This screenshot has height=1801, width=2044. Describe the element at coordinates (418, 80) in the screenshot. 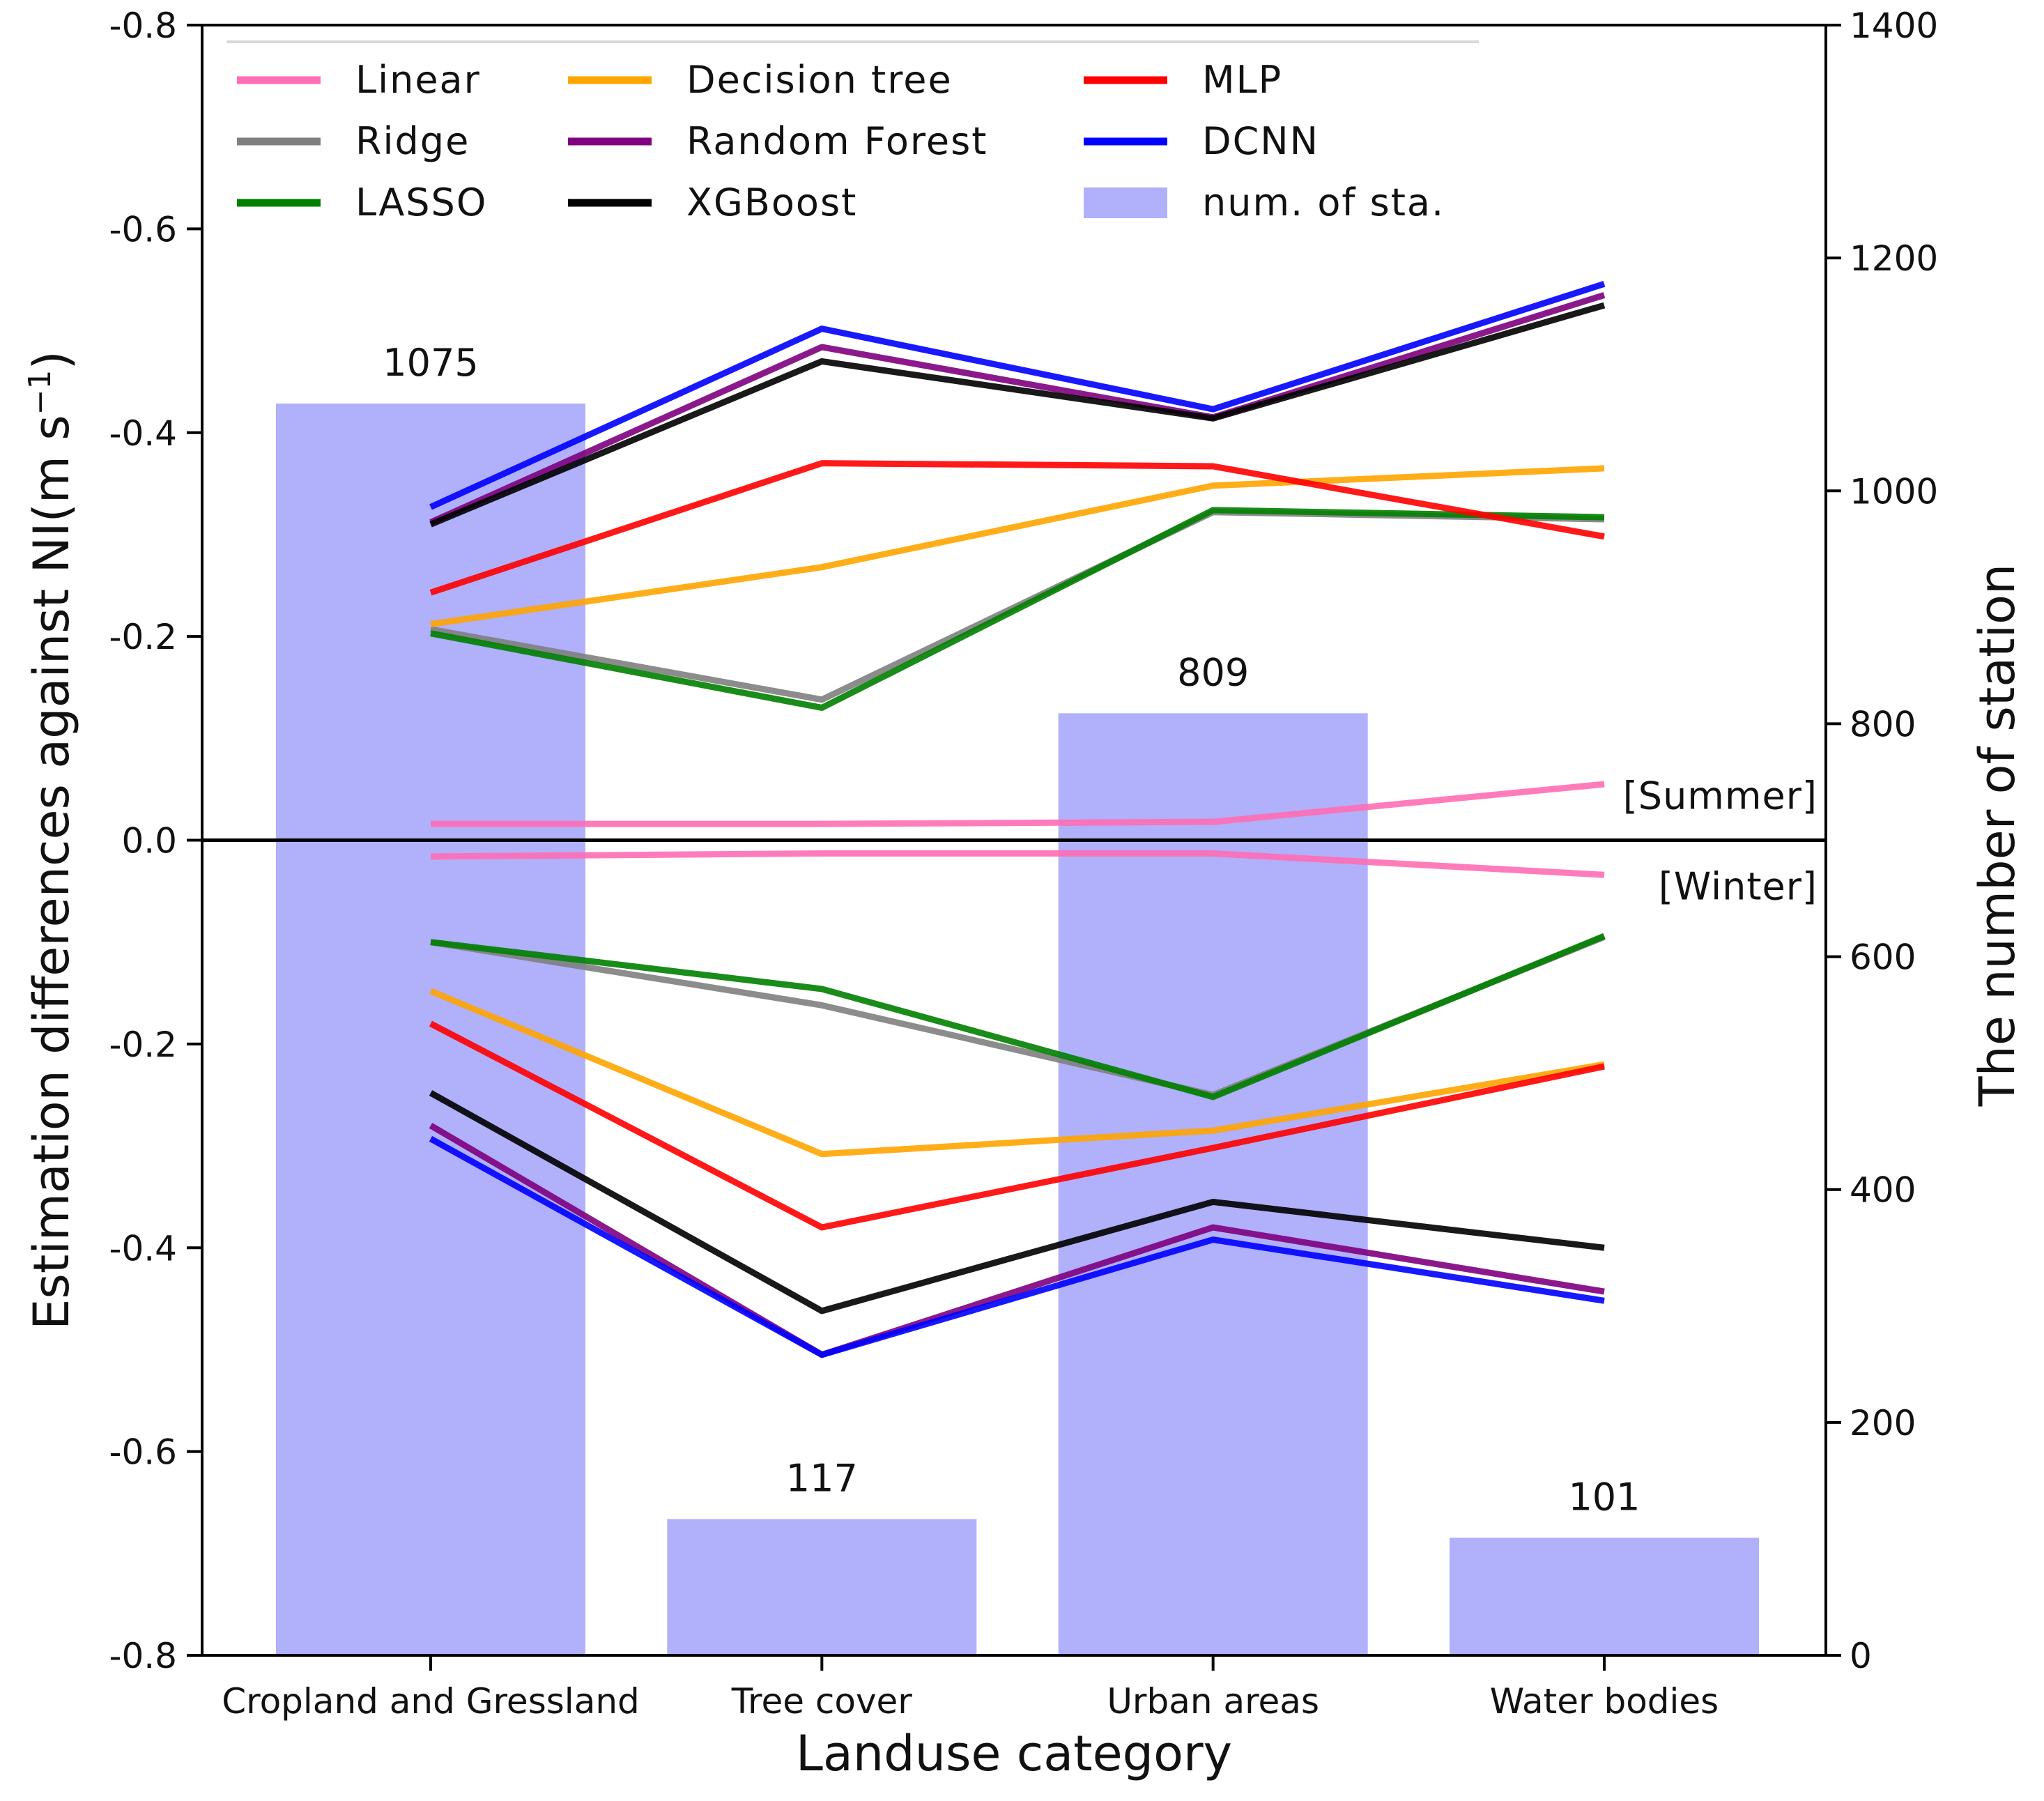

I see `legend-label: Linear` at that location.